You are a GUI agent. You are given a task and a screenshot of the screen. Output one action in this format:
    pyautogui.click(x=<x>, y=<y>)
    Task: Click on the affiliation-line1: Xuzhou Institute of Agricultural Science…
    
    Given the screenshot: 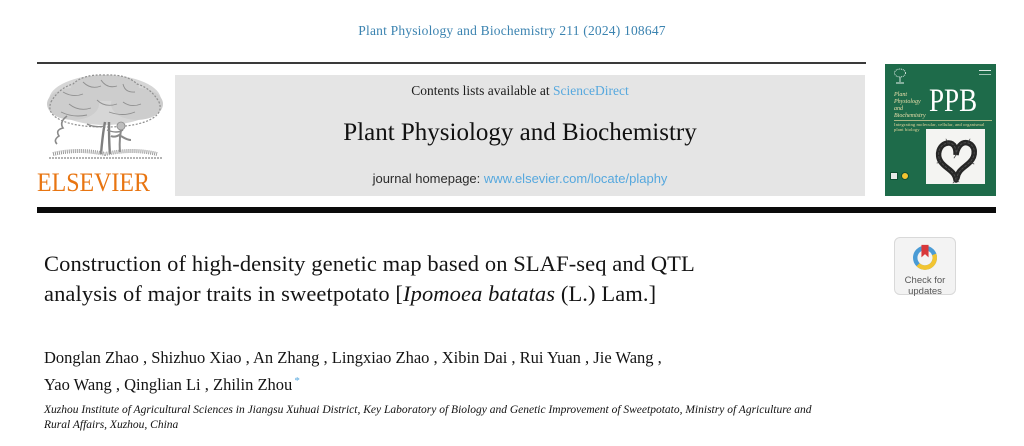 What is the action you would take?
    pyautogui.click(x=428, y=410)
    